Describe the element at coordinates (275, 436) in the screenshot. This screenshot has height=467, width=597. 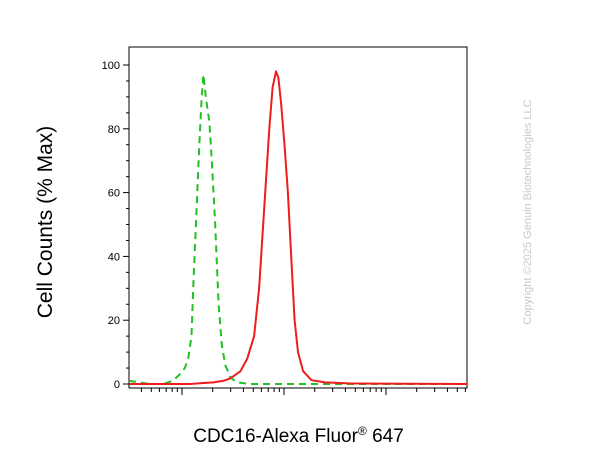
I see `x-axis-label-main: CDC16-Alexa Fluor` at that location.